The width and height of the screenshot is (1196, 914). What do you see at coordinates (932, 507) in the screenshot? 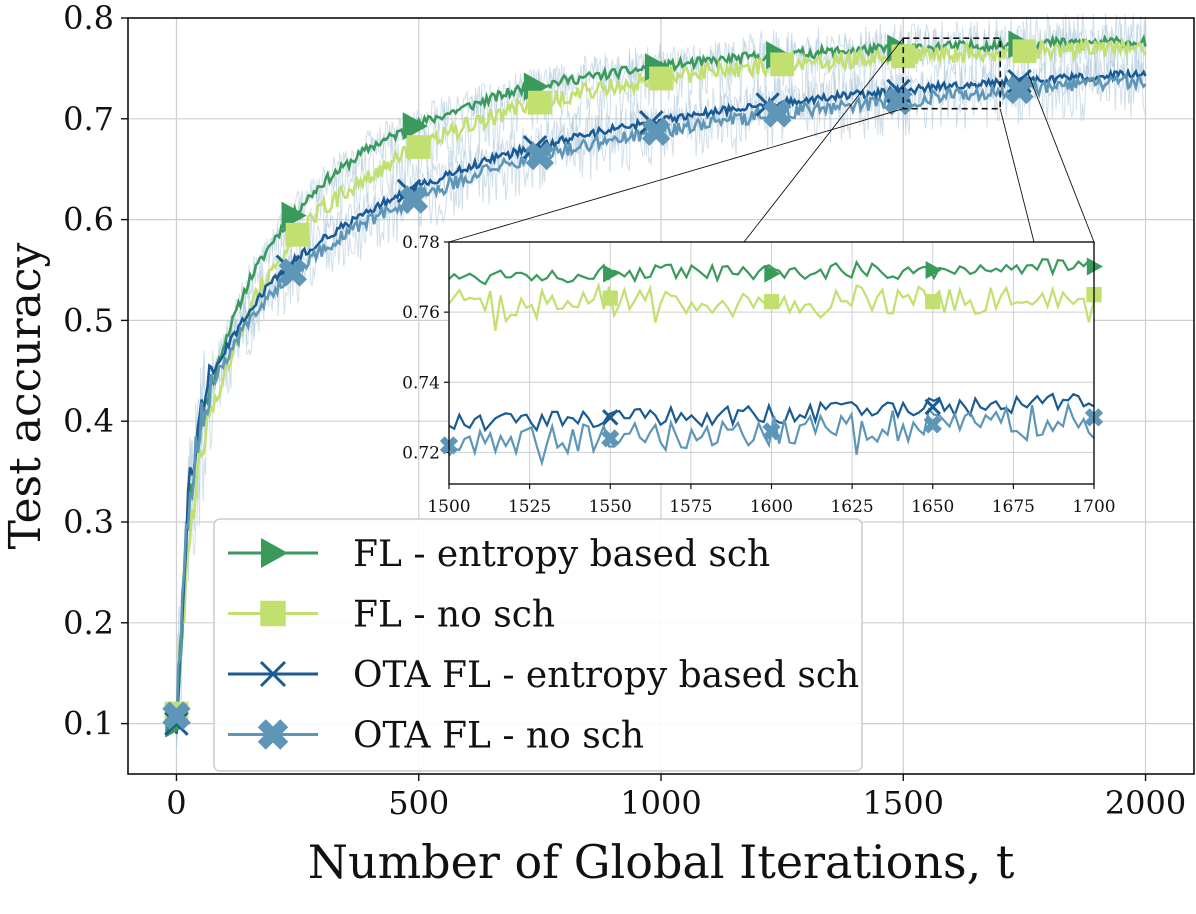
I see `inset-x-tick-label: 1650` at bounding box center [932, 507].